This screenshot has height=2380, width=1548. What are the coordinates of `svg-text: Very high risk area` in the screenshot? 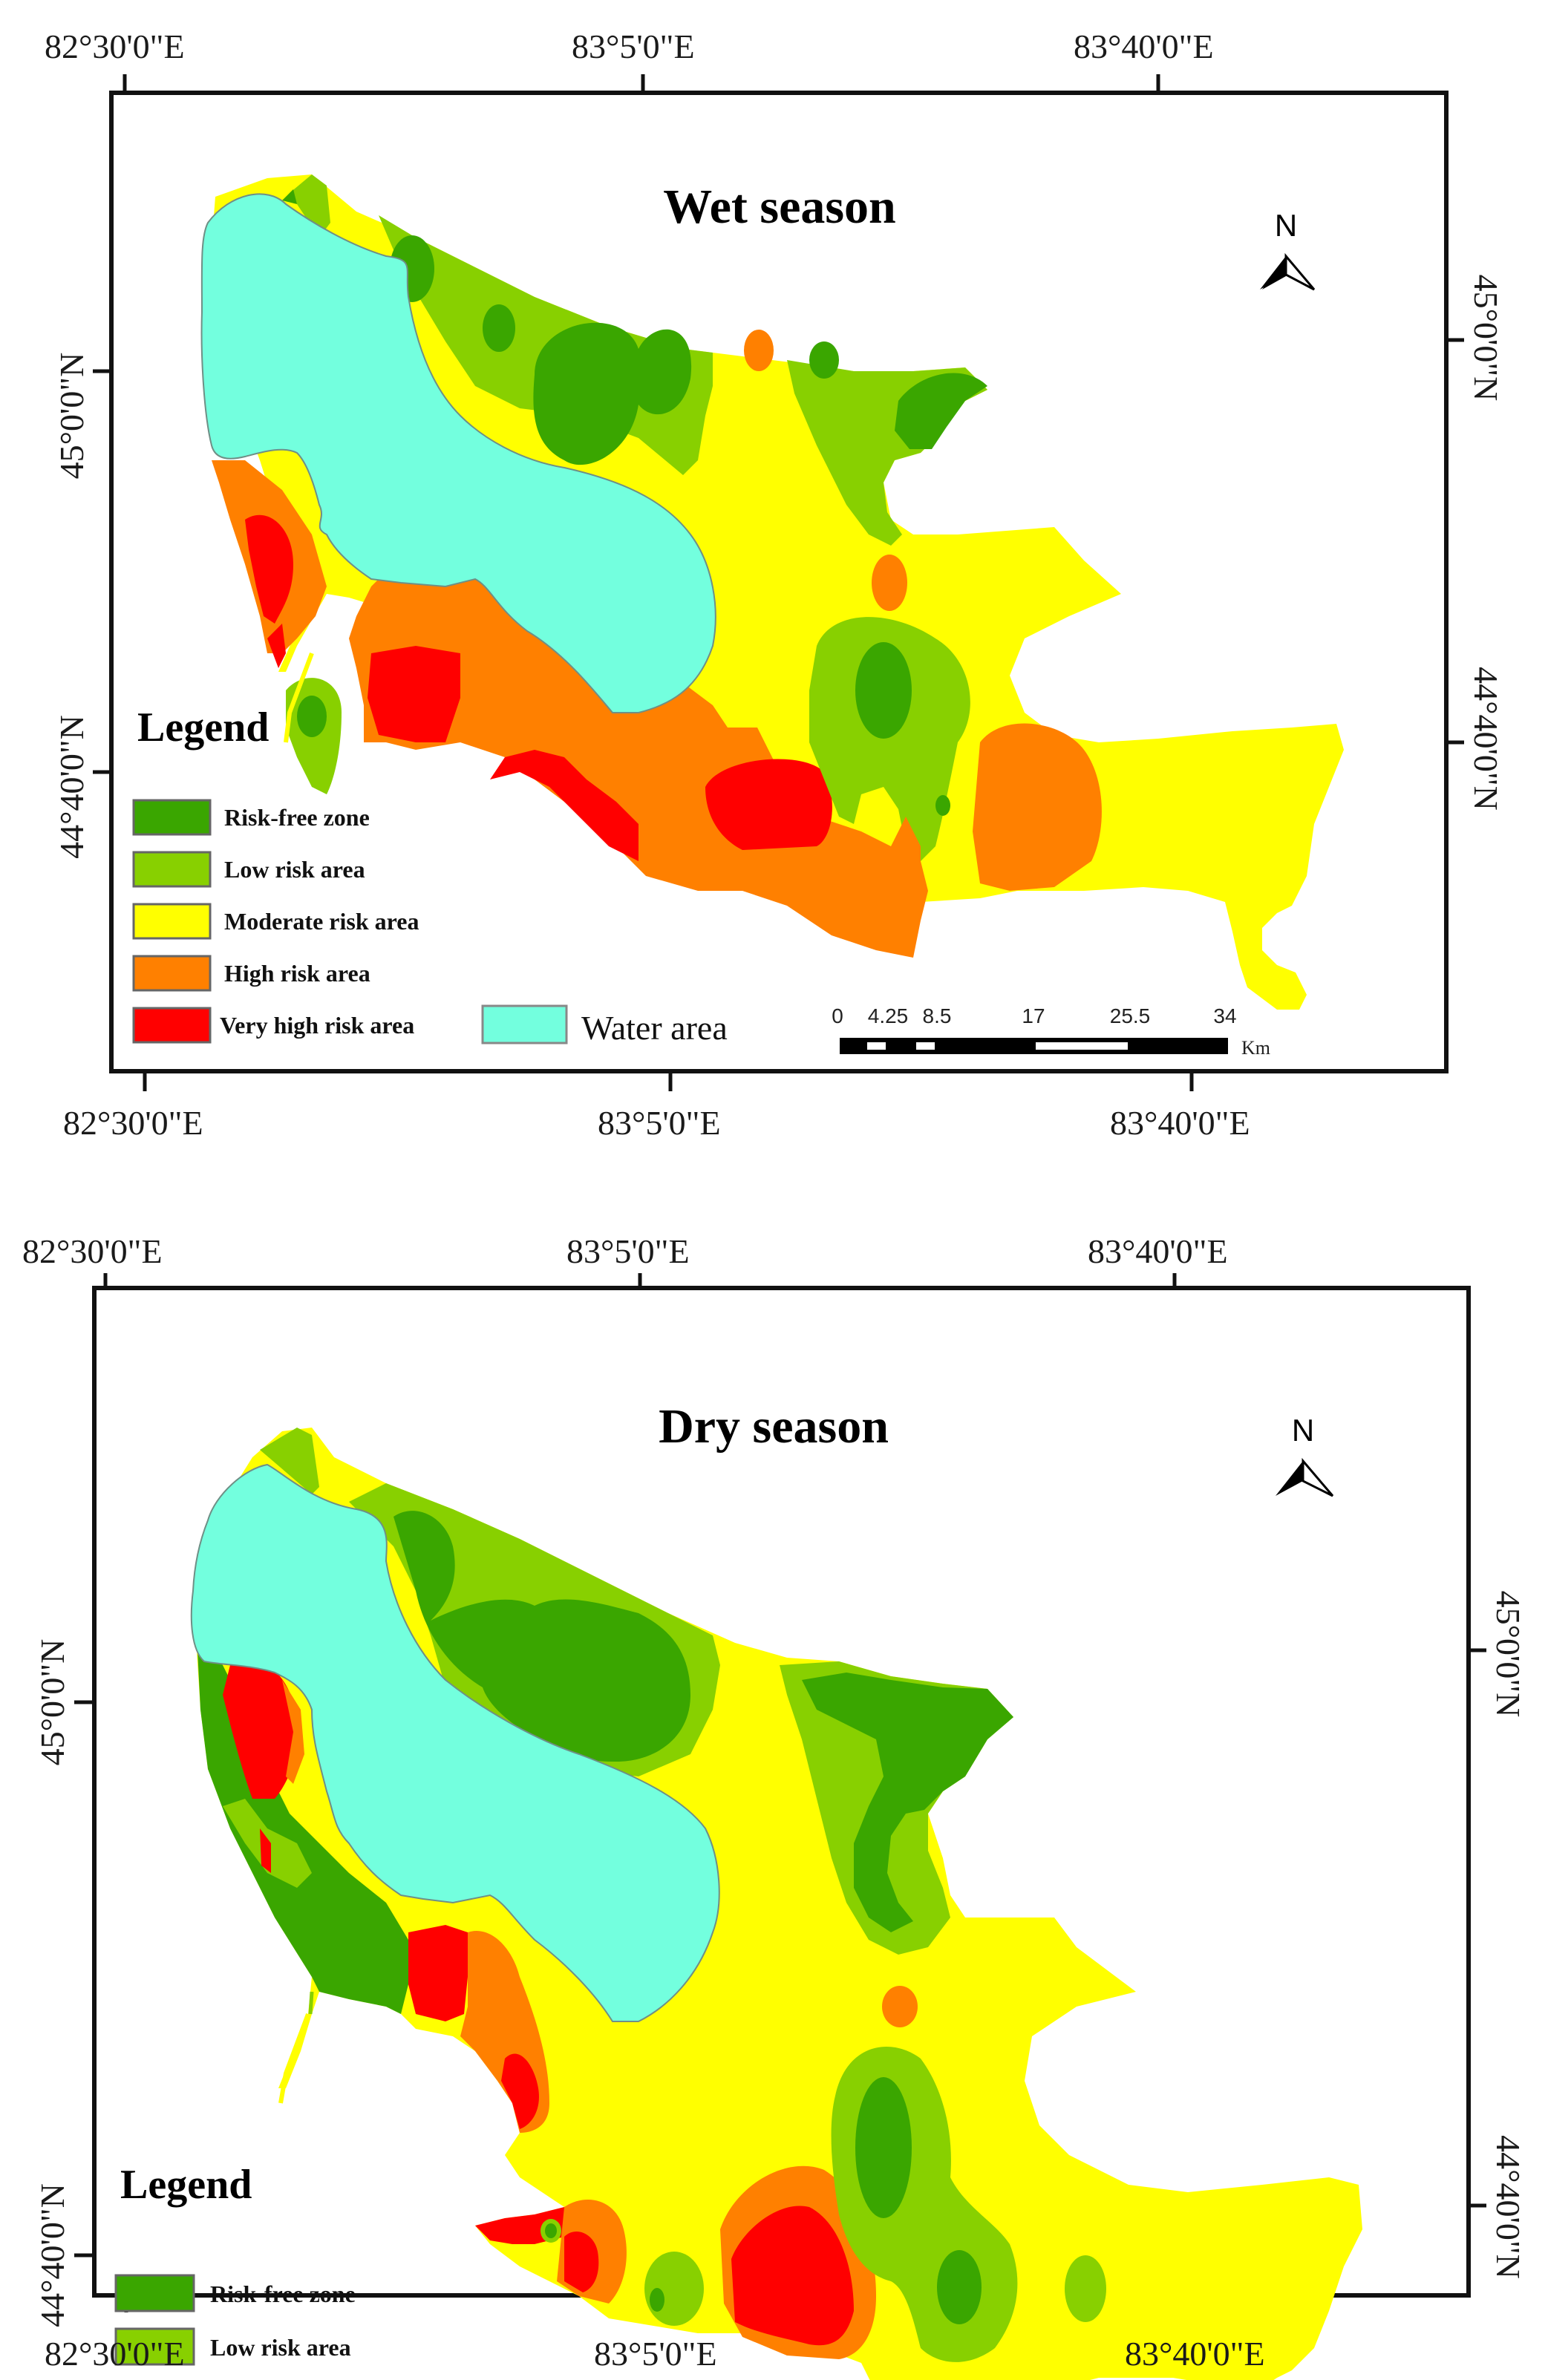 It's located at (317, 1025).